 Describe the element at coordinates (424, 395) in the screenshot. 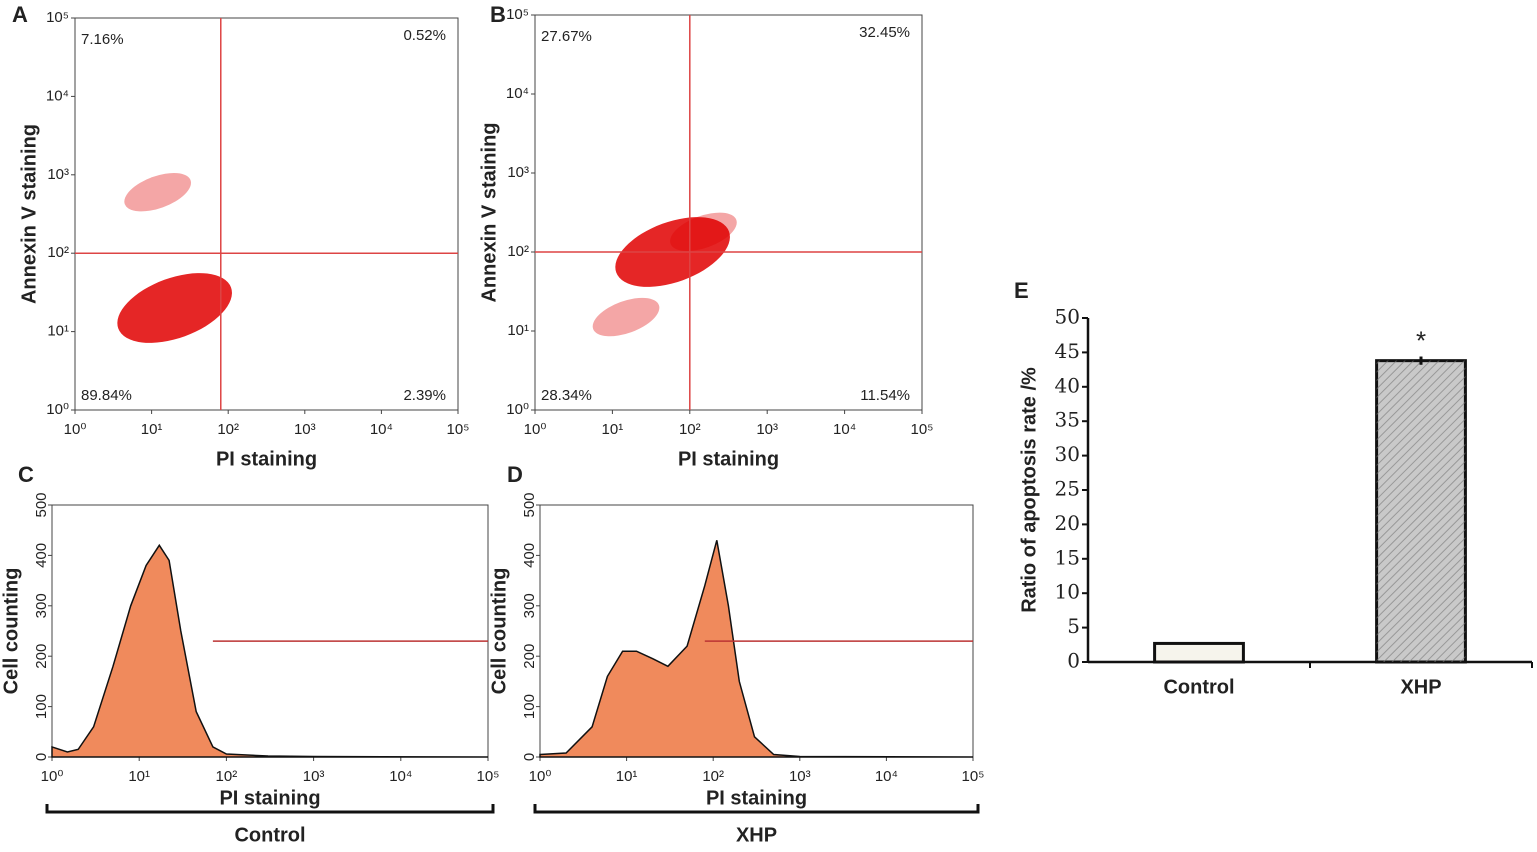

I see `quadrant-percent: 2.39%` at that location.